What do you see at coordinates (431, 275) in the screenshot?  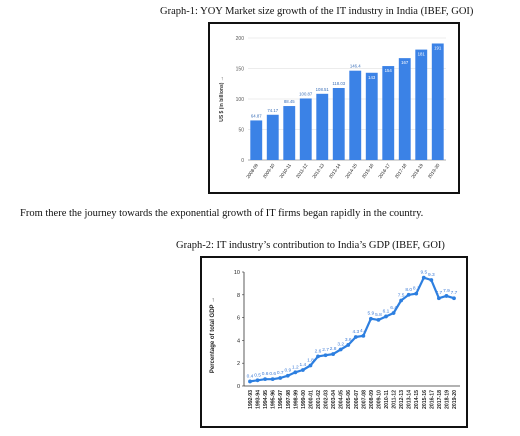 I see `point-value-label: 9.3` at bounding box center [431, 275].